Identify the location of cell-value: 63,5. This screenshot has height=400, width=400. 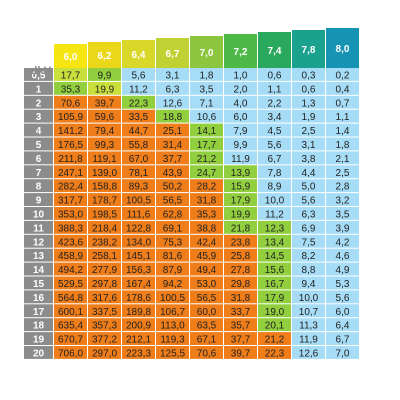
(207, 326).